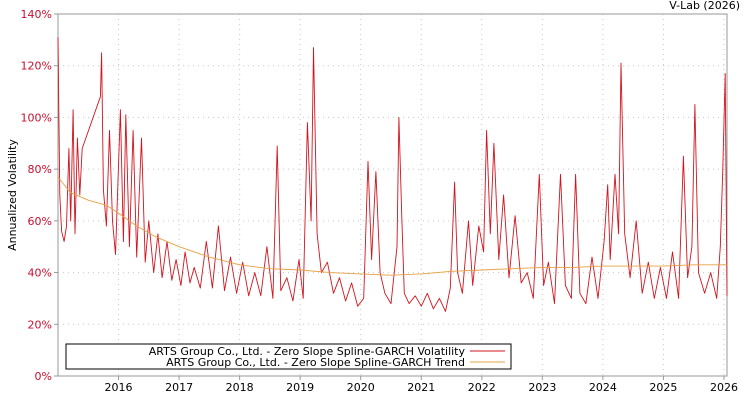 This screenshot has height=400, width=750. Describe the element at coordinates (603, 387) in the screenshot. I see `x-tick-label: 2024` at that location.